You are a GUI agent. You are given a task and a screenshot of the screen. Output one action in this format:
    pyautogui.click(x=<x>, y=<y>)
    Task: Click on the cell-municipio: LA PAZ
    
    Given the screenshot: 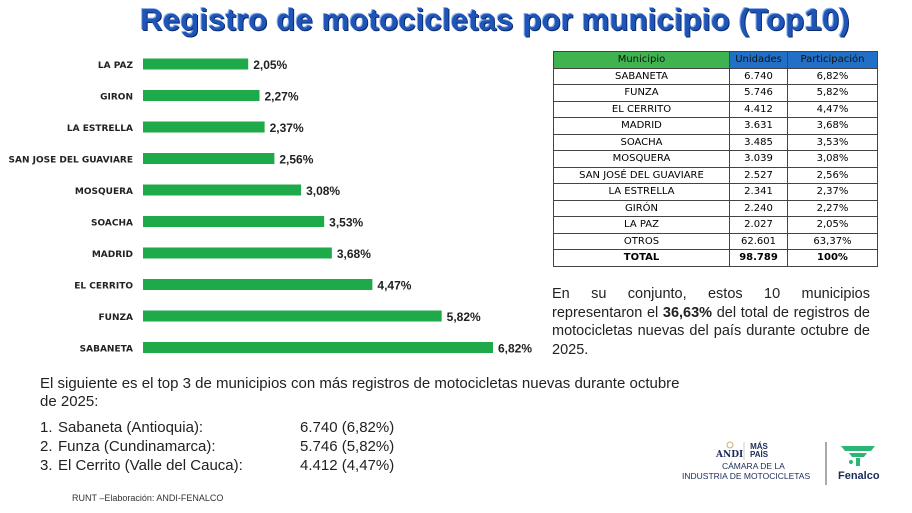 What is the action you would take?
    pyautogui.click(x=641, y=225)
    